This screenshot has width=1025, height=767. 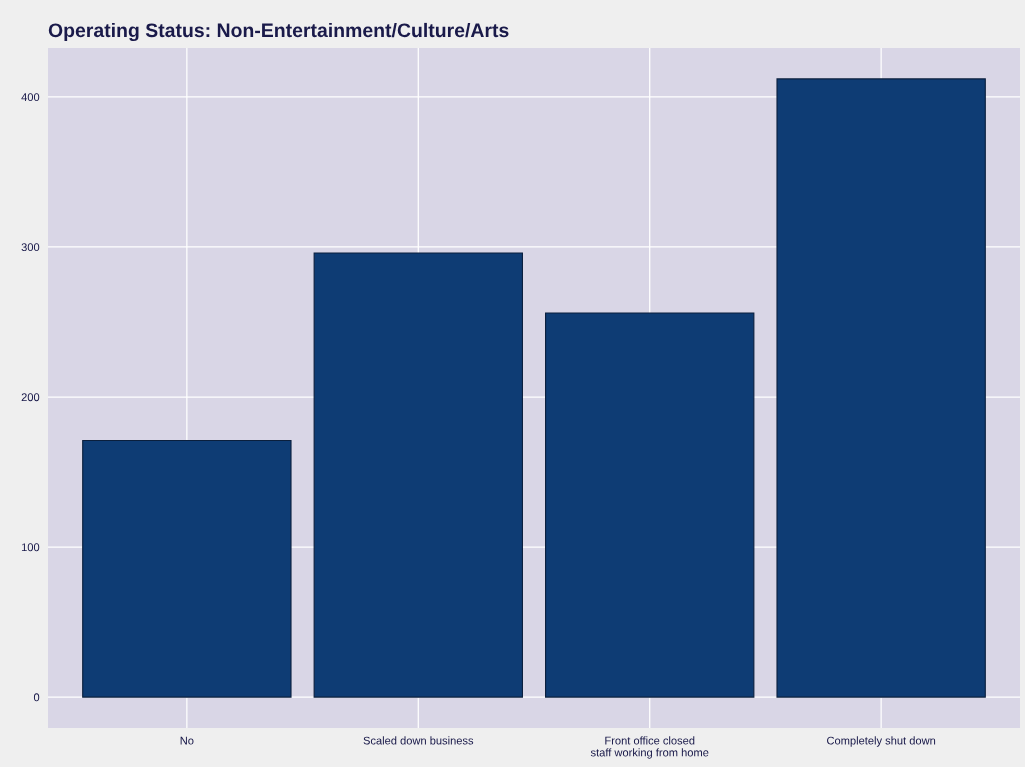 What do you see at coordinates (30, 97) in the screenshot?
I see `y-tick-label: 400` at bounding box center [30, 97].